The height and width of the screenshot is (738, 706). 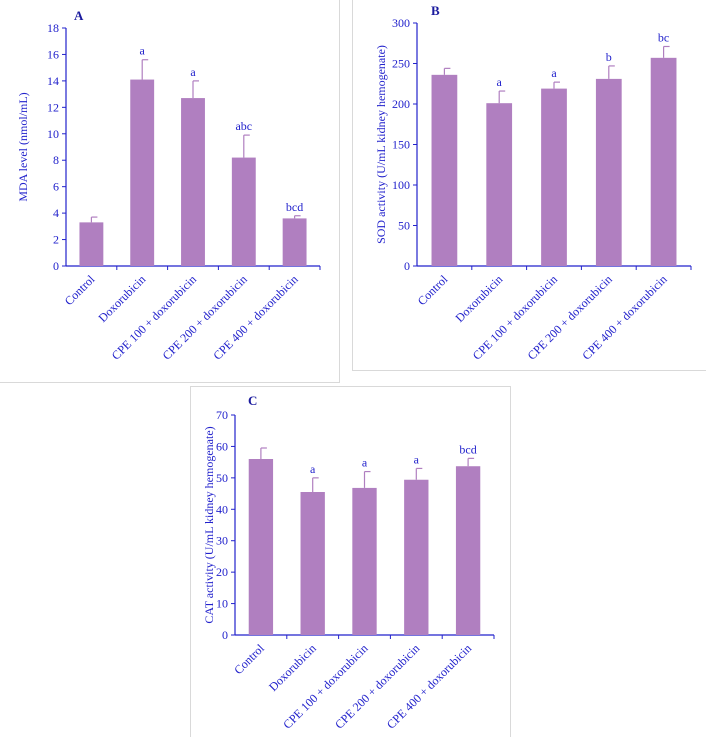 What do you see at coordinates (209, 524) in the screenshot?
I see `y-axis-title: CAT activity (U/mL kidney hemogenate)` at bounding box center [209, 524].